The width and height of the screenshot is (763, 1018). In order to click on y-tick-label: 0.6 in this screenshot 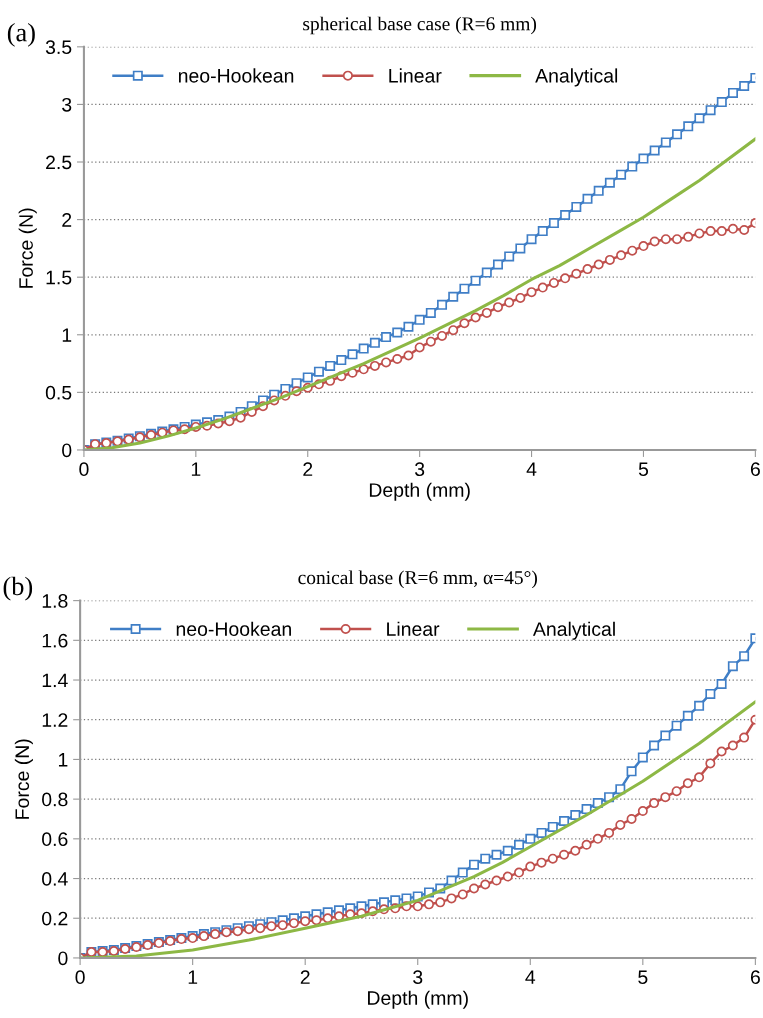, I will do `click(55, 839)`.